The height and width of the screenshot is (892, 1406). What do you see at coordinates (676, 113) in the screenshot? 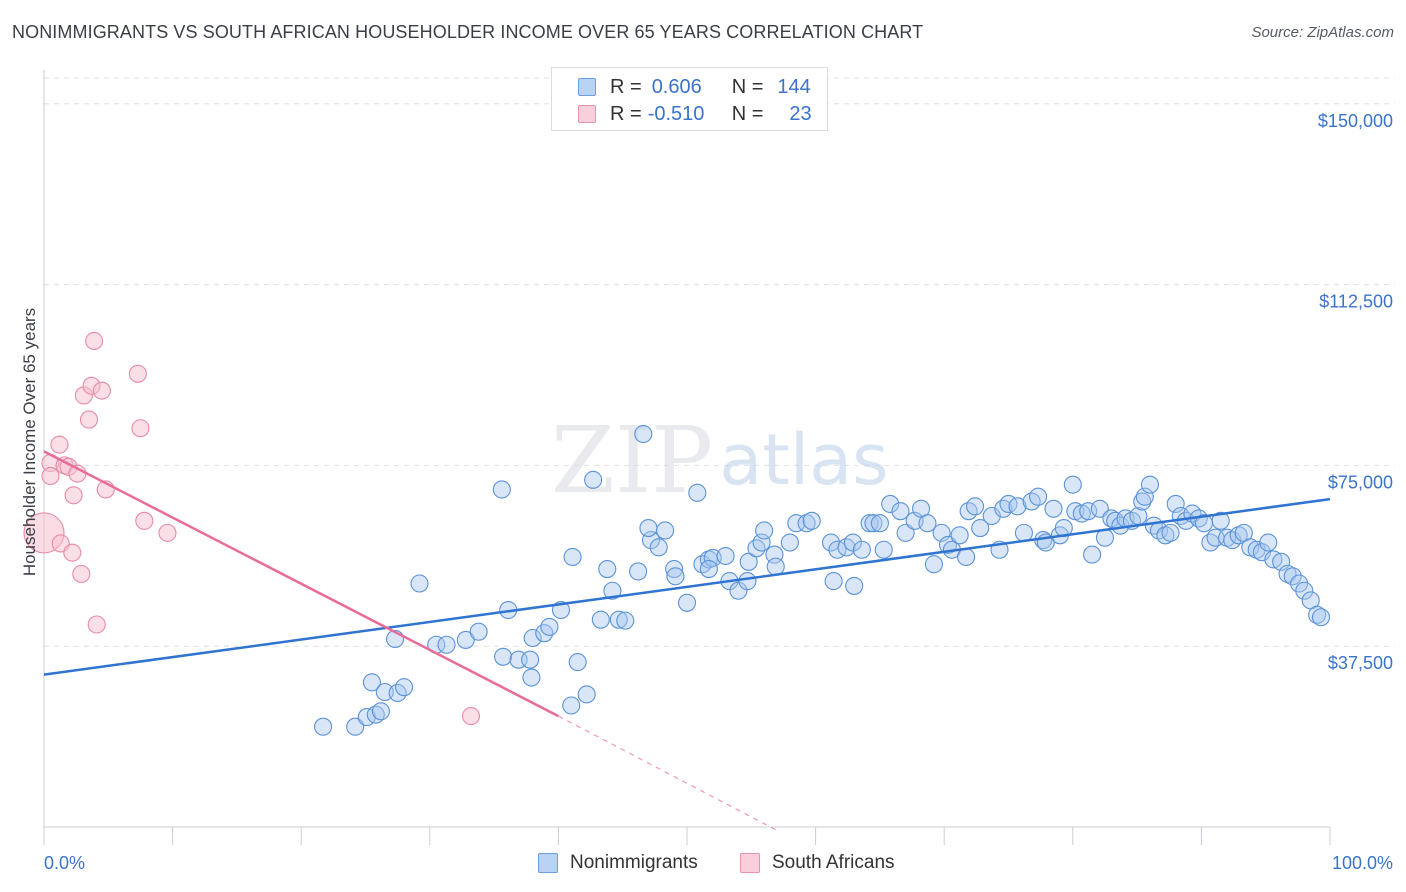
I see `legend-r-value: -0.510` at bounding box center [676, 113].